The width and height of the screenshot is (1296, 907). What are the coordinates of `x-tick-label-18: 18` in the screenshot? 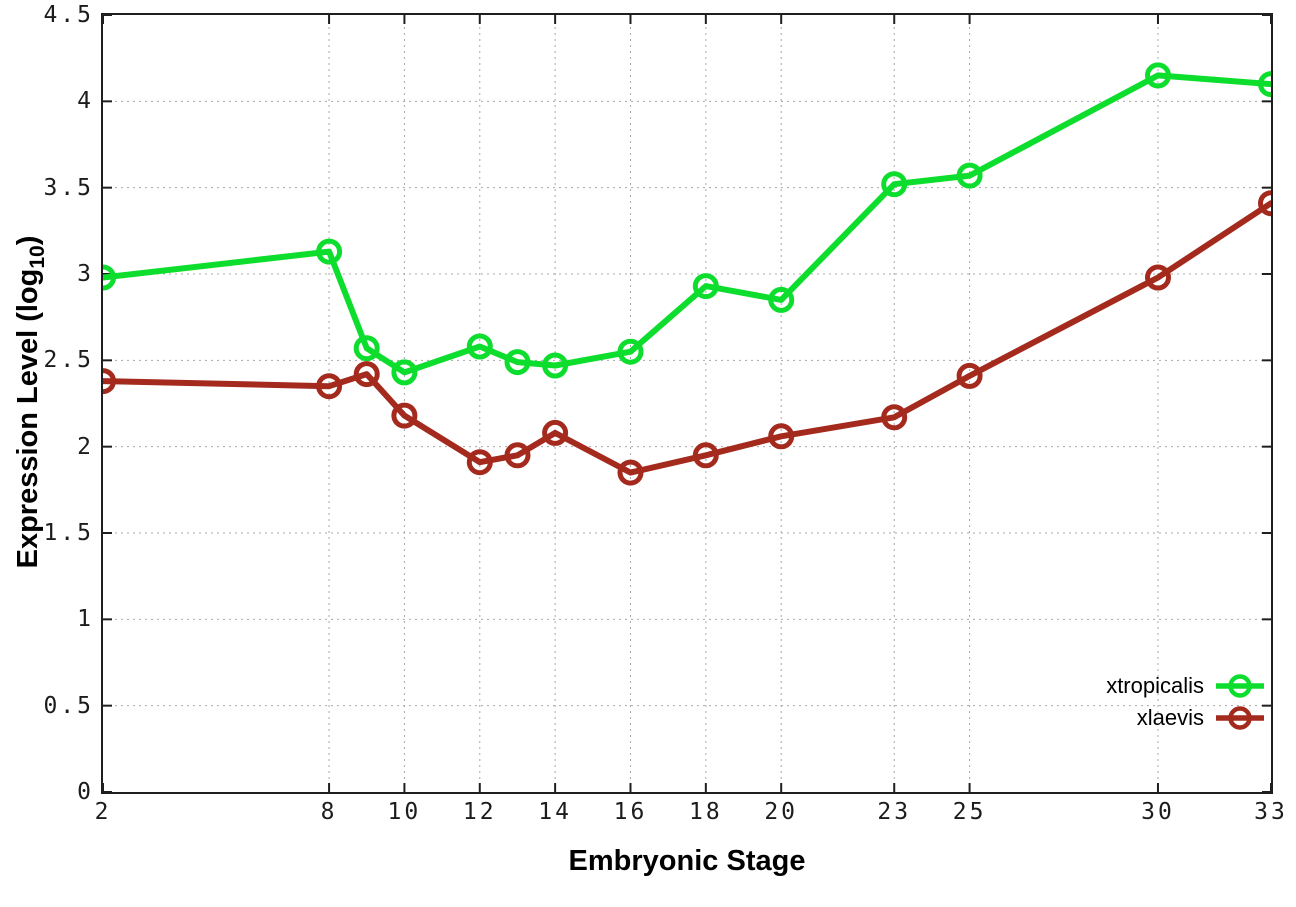 It's located at (705, 812).